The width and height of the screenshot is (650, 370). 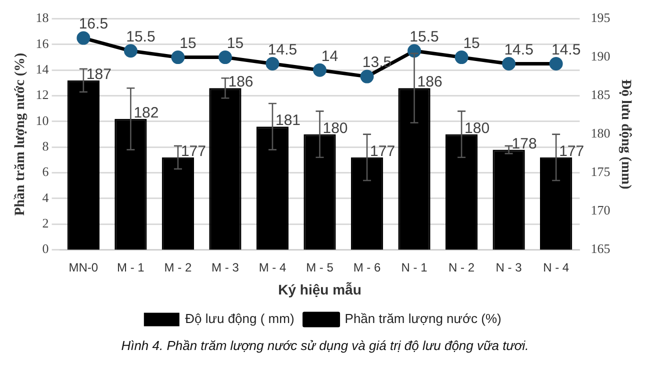 I want to click on y-tick-label: 16, so click(x=43, y=43).